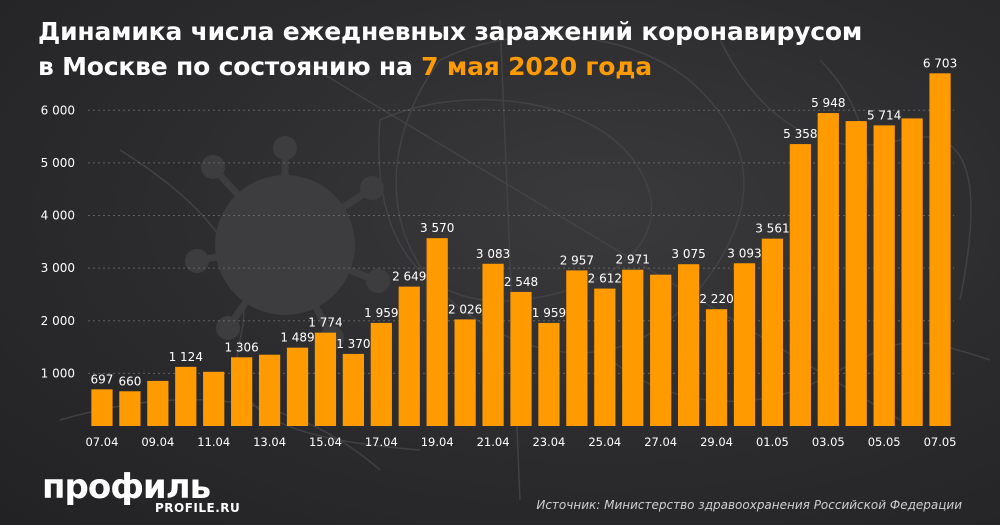 The image size is (1000, 525). I want to click on bar-25.04, so click(605, 357).